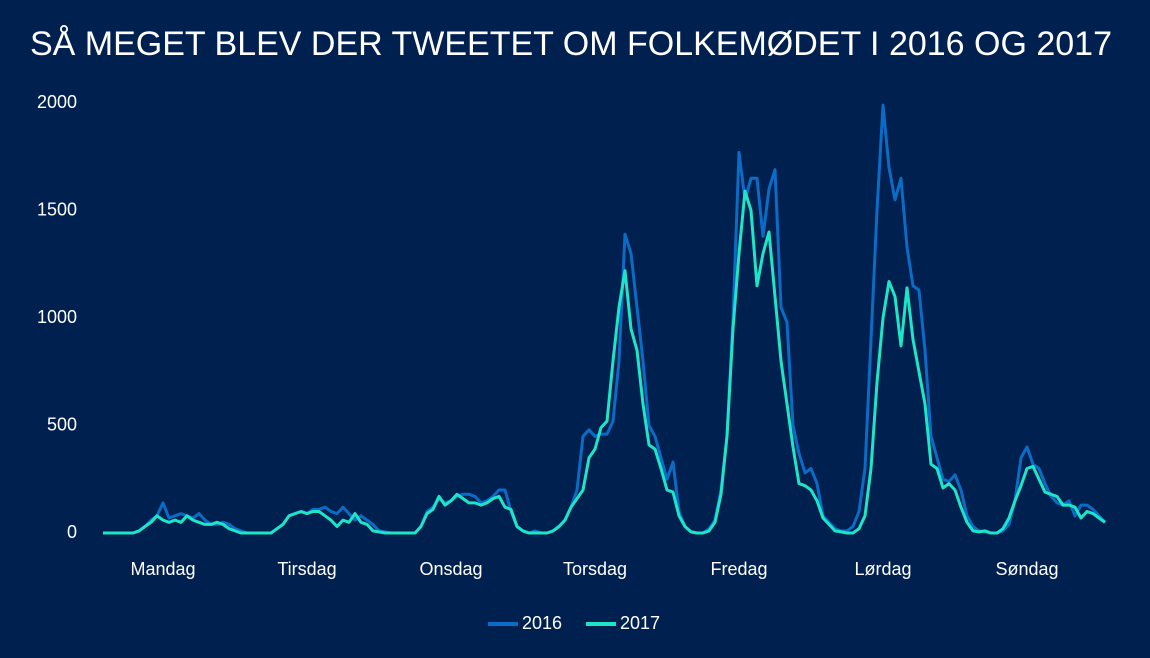 The height and width of the screenshot is (658, 1150). I want to click on x-tick-label: Fredag, so click(738, 569).